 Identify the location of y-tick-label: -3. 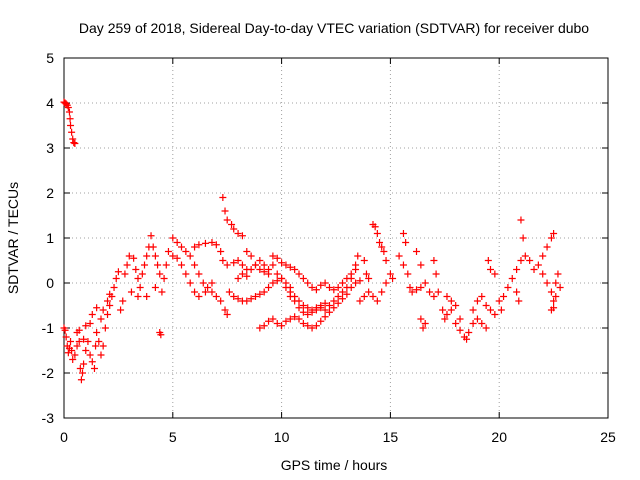
(48, 418).